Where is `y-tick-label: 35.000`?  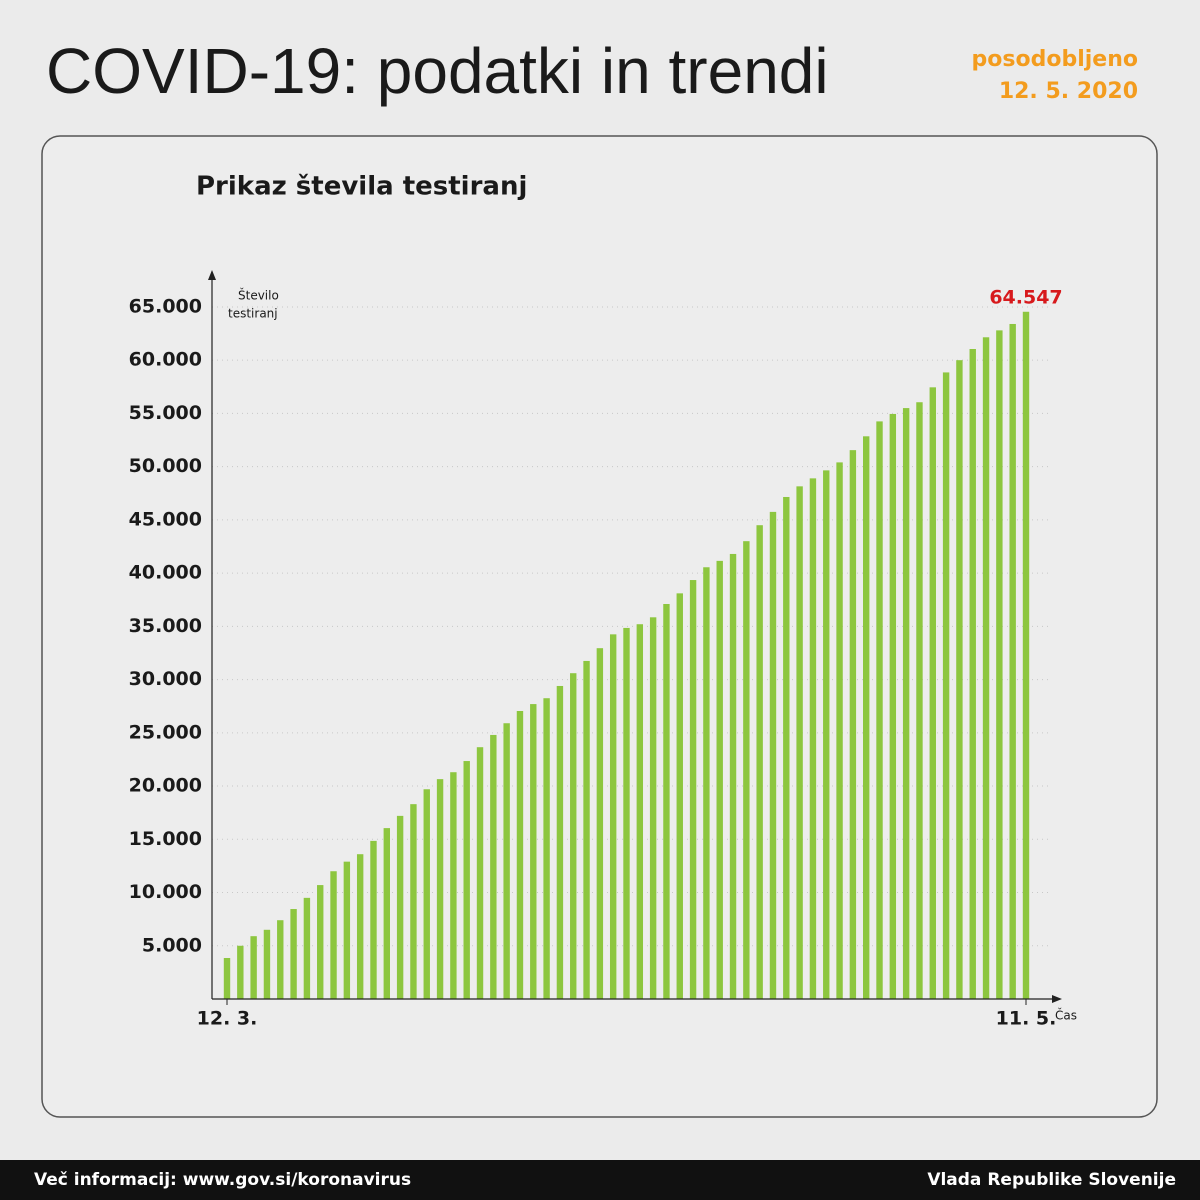
y-tick-label: 35.000 is located at coordinates (165, 626).